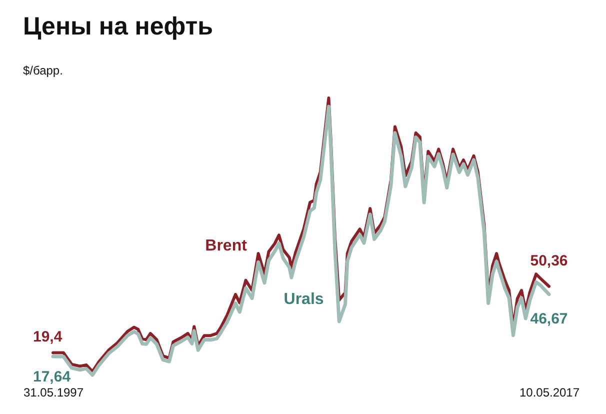  What do you see at coordinates (549, 319) in the screenshot?
I see `data-label: 46,67` at bounding box center [549, 319].